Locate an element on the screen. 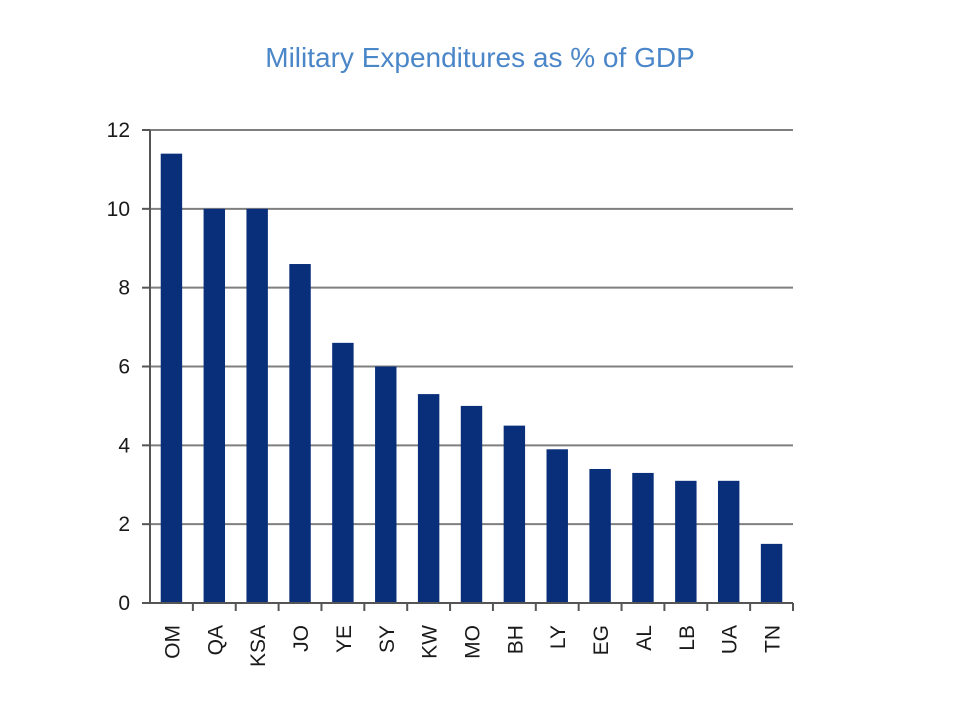 The image size is (960, 720). x-tick-label: JO is located at coordinates (301, 638).